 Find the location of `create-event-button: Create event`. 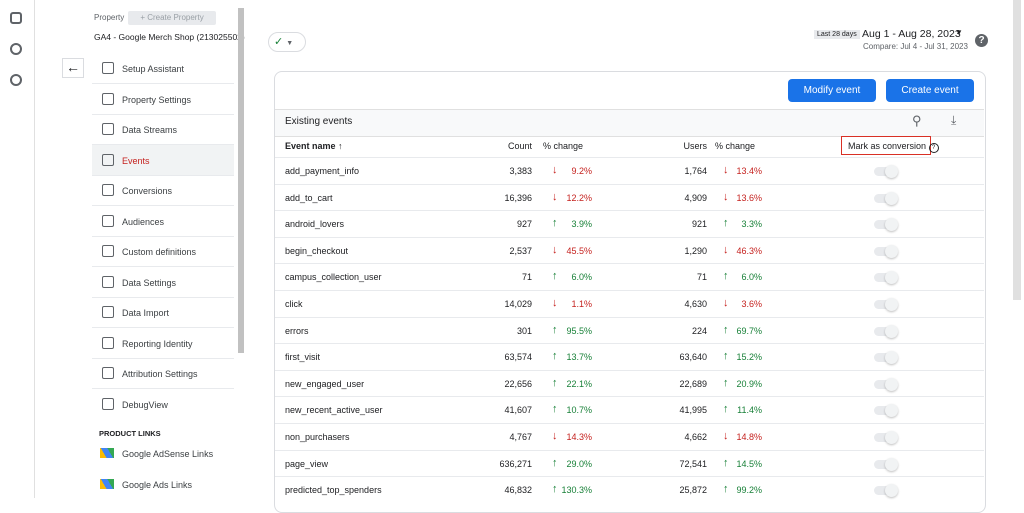

create-event-button: Create event is located at coordinates (930, 90).